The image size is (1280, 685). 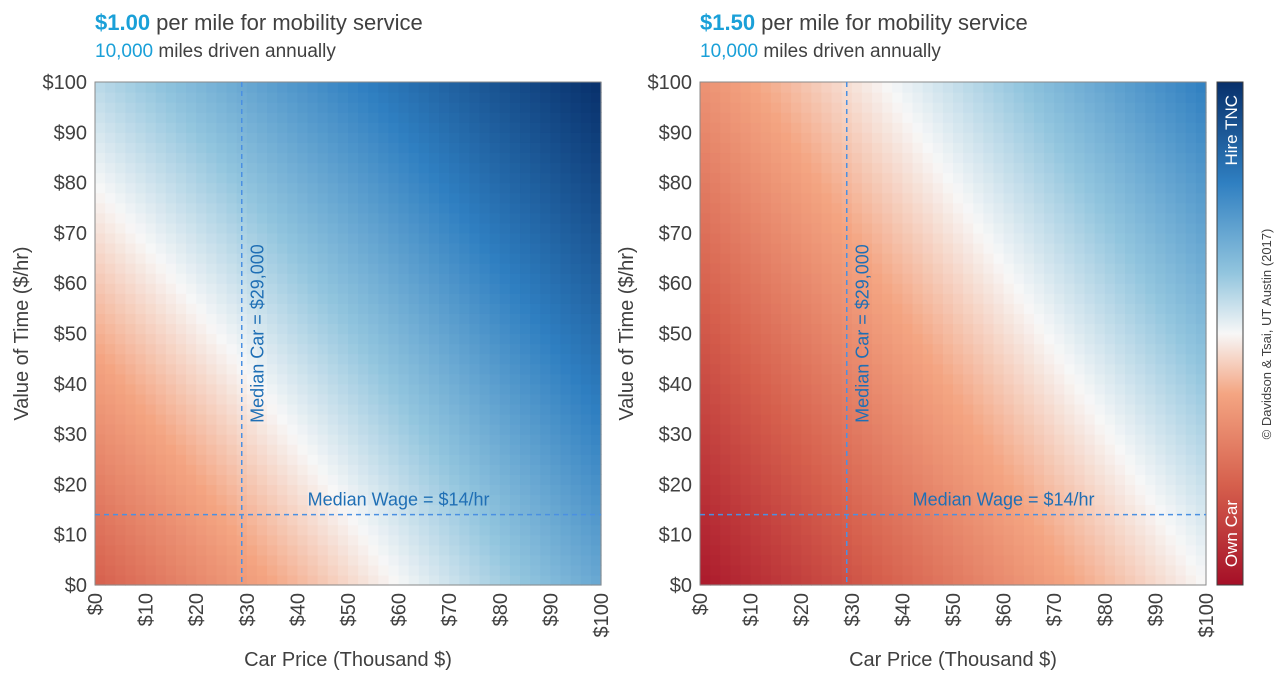 I want to click on x-tick-label: $60, so click(x=400, y=609).